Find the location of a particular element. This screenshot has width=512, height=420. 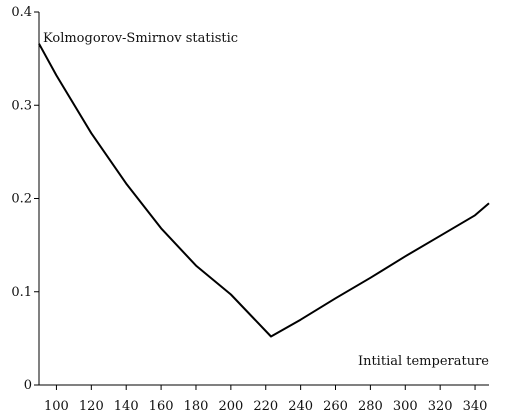

x-tick-label: 220 is located at coordinates (265, 406).